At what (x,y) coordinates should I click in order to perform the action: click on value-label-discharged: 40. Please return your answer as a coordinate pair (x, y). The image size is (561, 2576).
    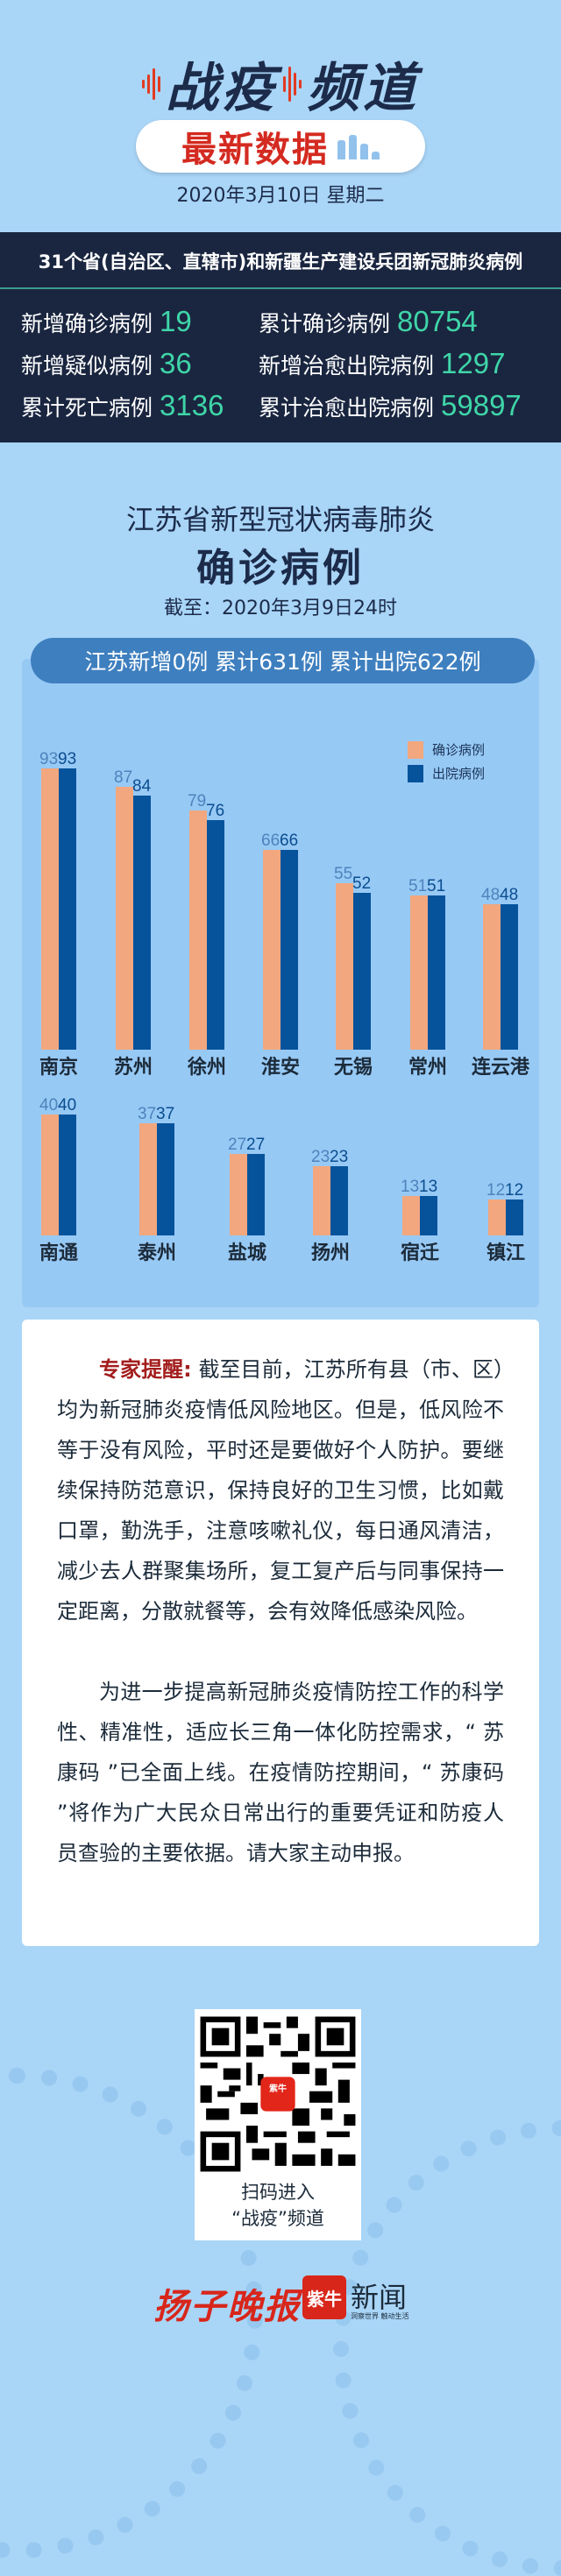
    Looking at the image, I should click on (68, 1105).